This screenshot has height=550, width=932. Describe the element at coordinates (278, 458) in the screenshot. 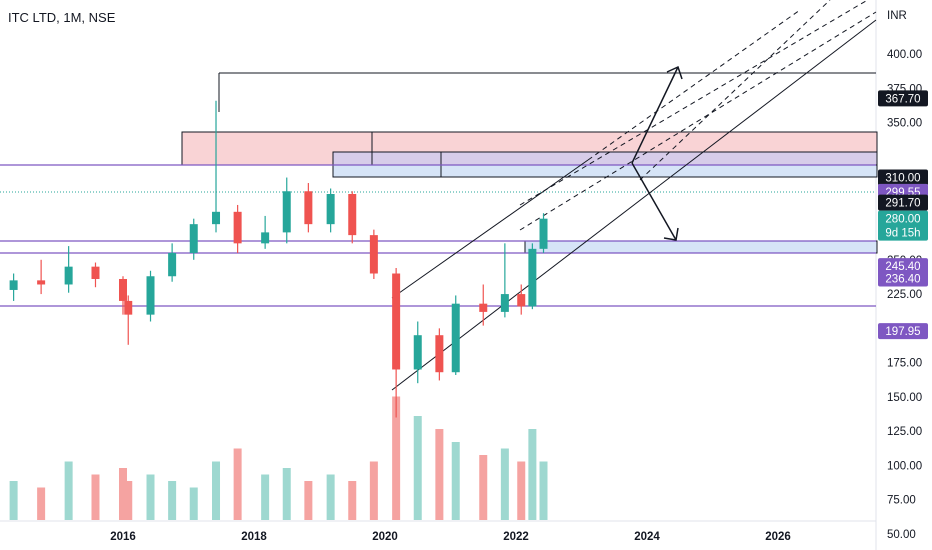

I see `volume-bars` at that location.